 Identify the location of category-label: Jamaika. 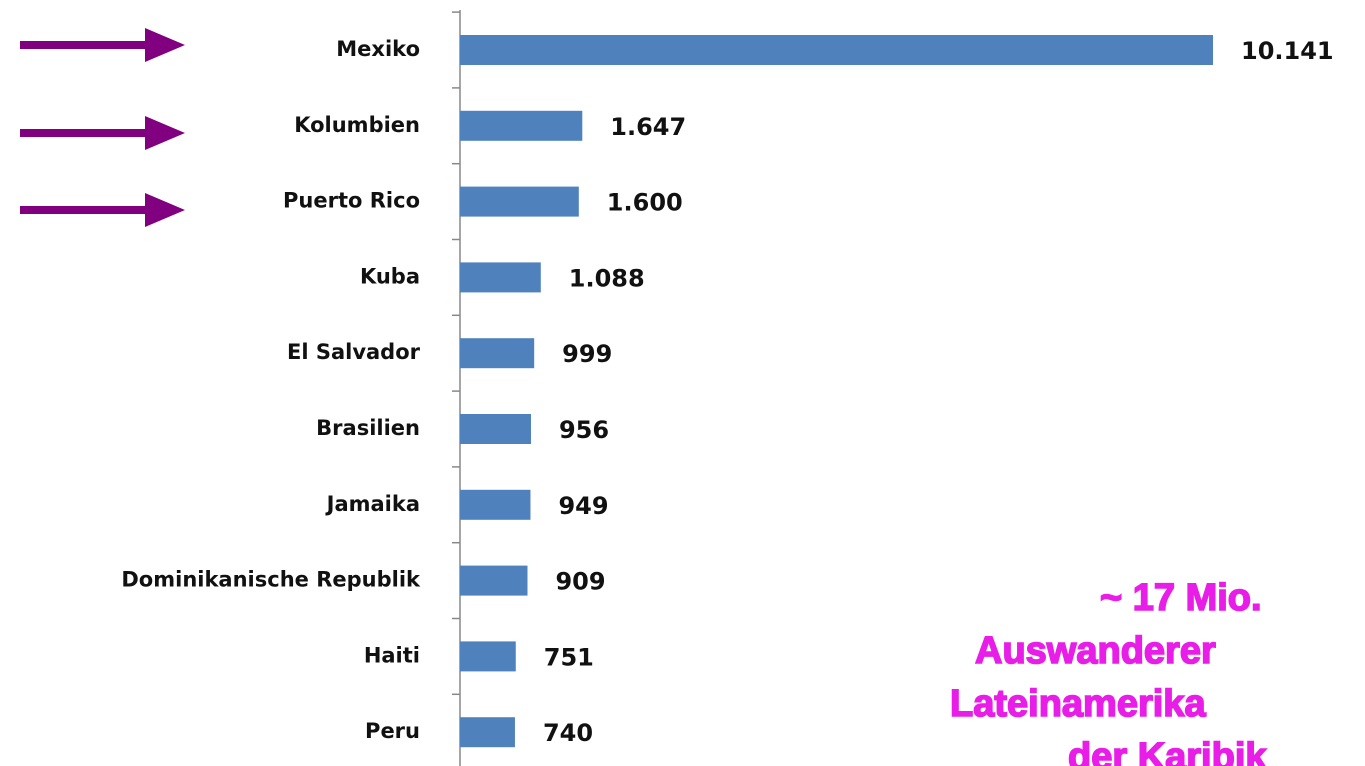
(372, 504).